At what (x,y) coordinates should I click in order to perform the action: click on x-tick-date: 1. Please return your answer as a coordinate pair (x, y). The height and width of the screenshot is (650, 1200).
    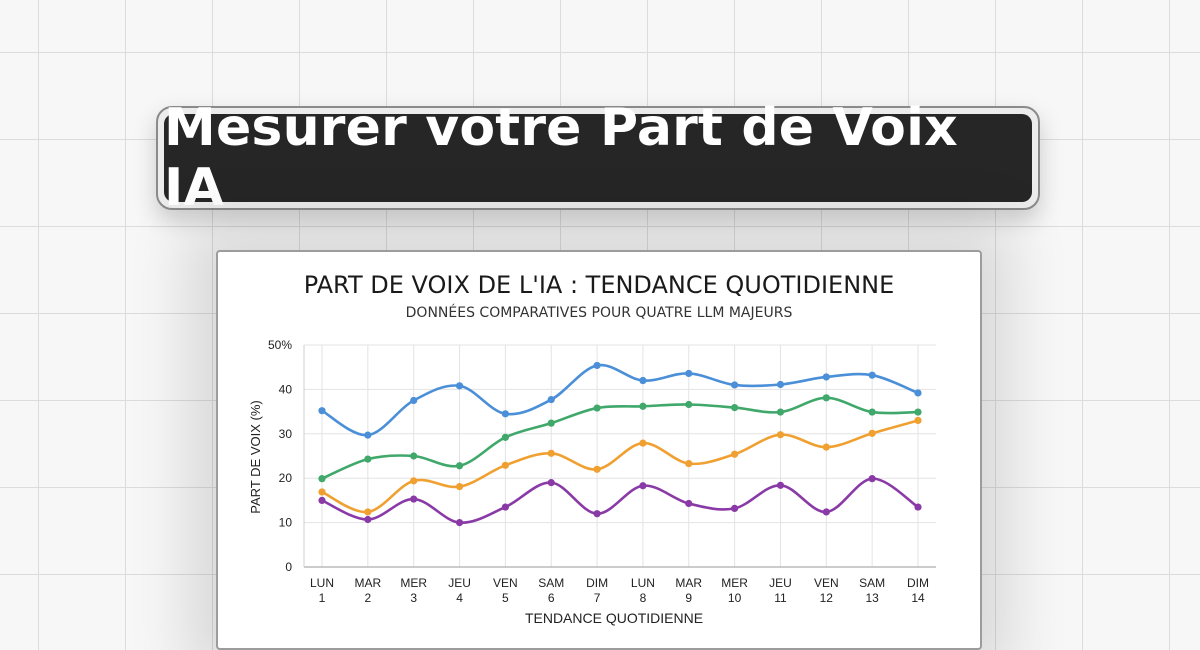
    Looking at the image, I should click on (322, 598).